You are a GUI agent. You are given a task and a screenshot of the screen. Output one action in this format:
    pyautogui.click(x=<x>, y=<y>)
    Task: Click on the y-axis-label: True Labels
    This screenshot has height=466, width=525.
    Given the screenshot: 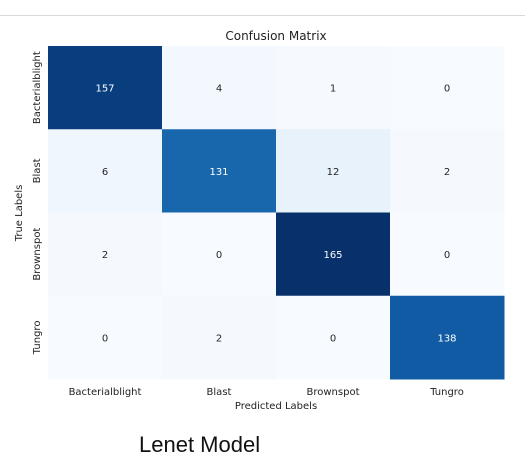 What is the action you would take?
    pyautogui.click(x=19, y=214)
    